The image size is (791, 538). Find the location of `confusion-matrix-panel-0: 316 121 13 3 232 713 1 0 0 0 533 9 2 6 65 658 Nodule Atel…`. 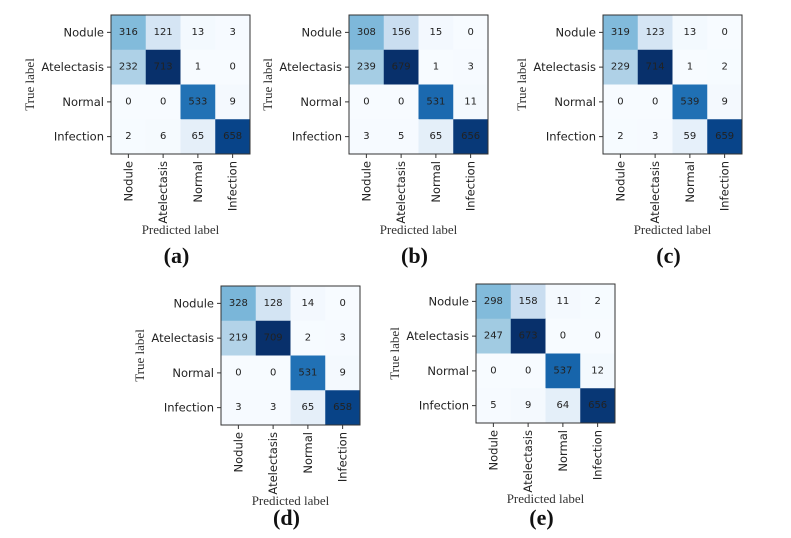

confusion-matrix-panel-0: 316 121 13 3 232 713 1 0 0 0 533 9 2 6 65 658 Nodule Atel… is located at coordinates (136, 141).